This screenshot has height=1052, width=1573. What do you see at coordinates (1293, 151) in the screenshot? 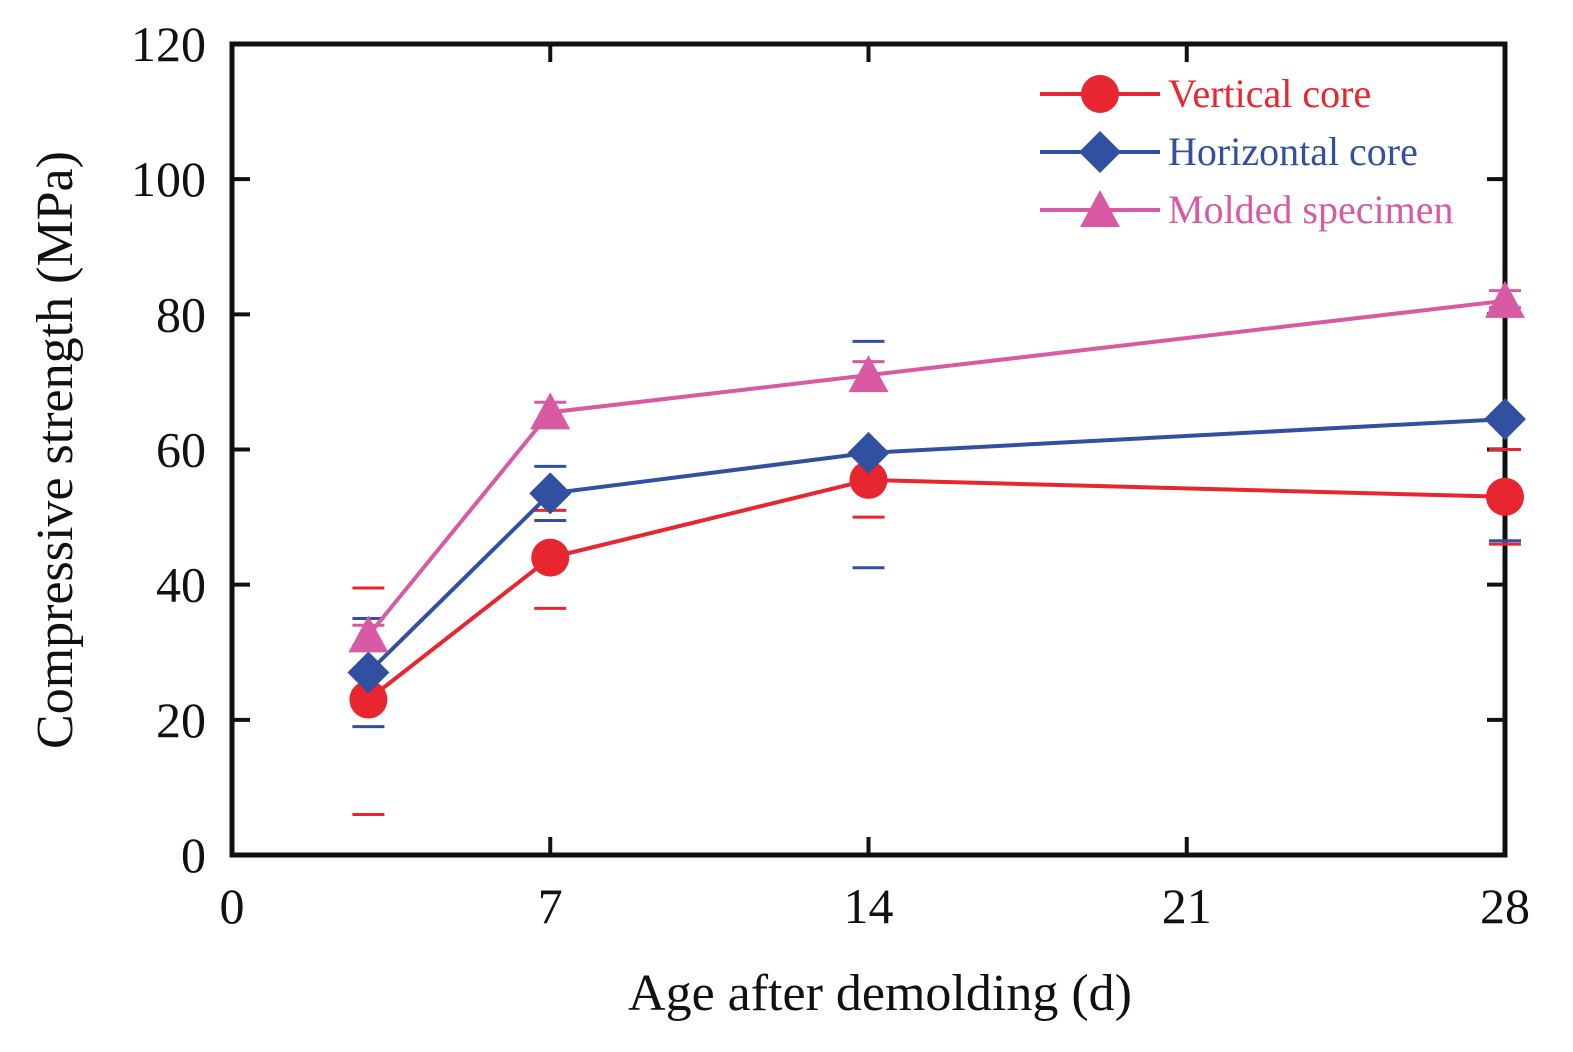
I see `legend-label: Horizontal core` at bounding box center [1293, 151].